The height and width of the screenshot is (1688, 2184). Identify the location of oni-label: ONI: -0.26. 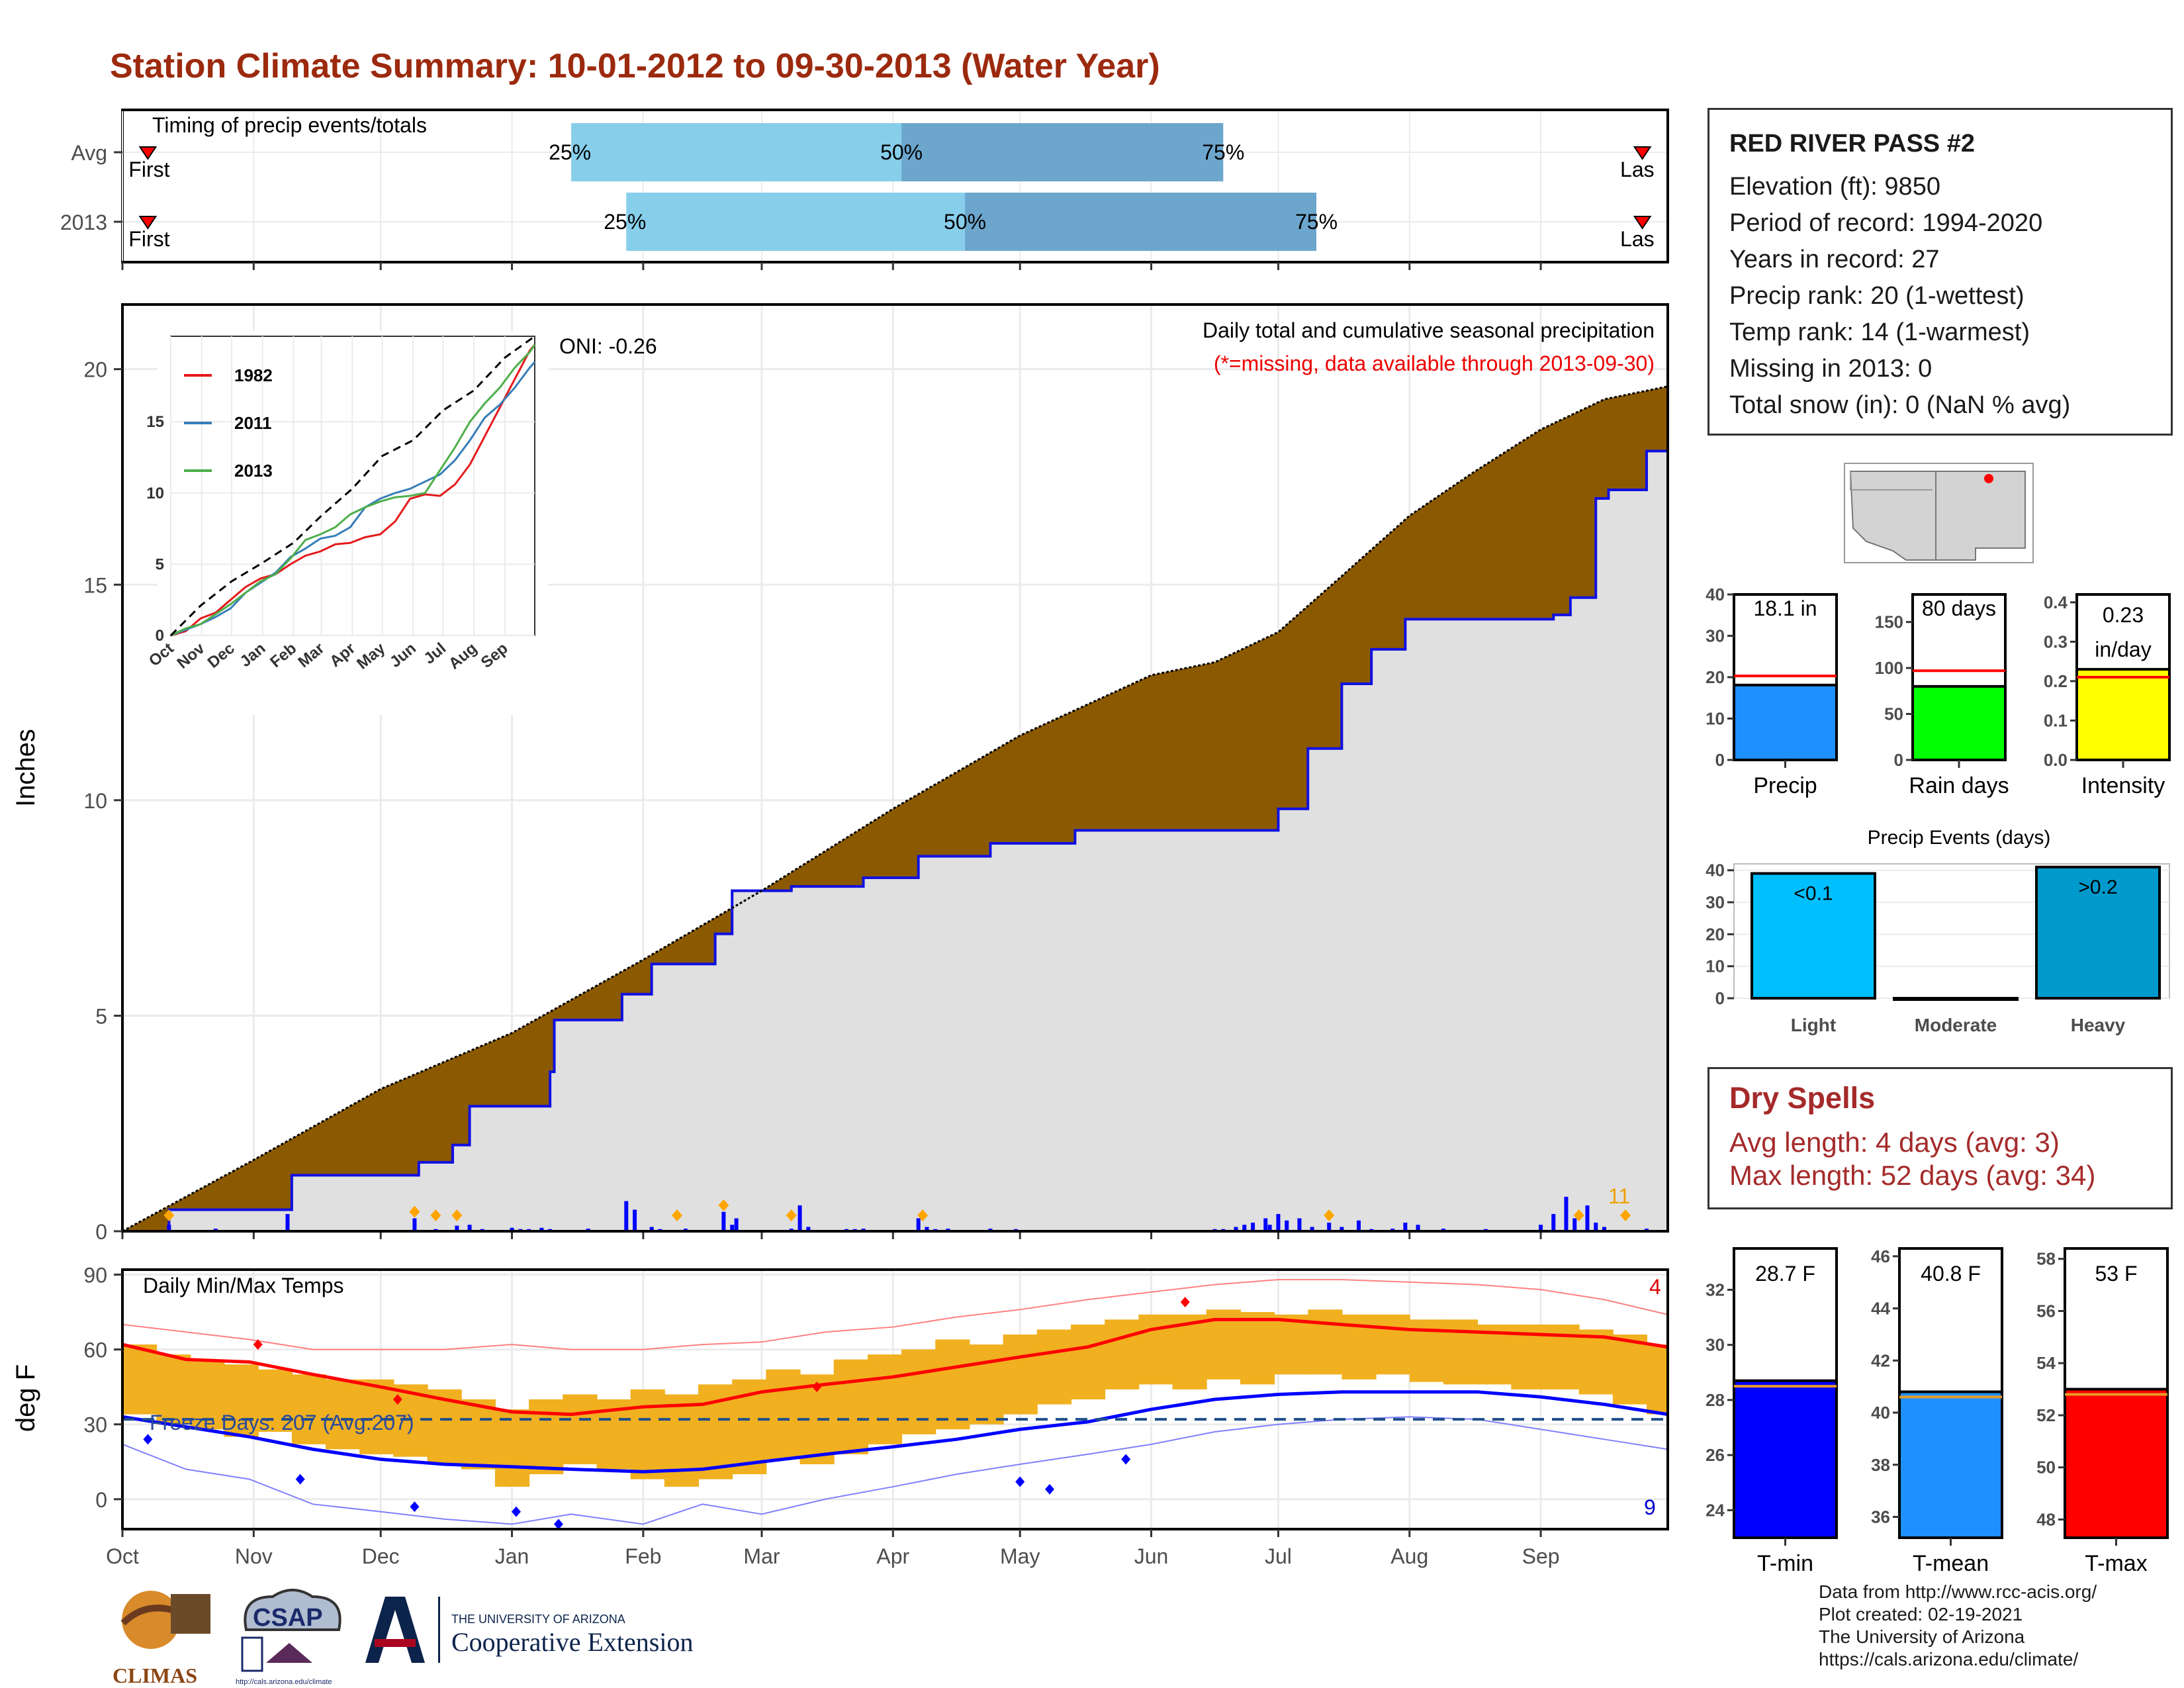
(608, 346).